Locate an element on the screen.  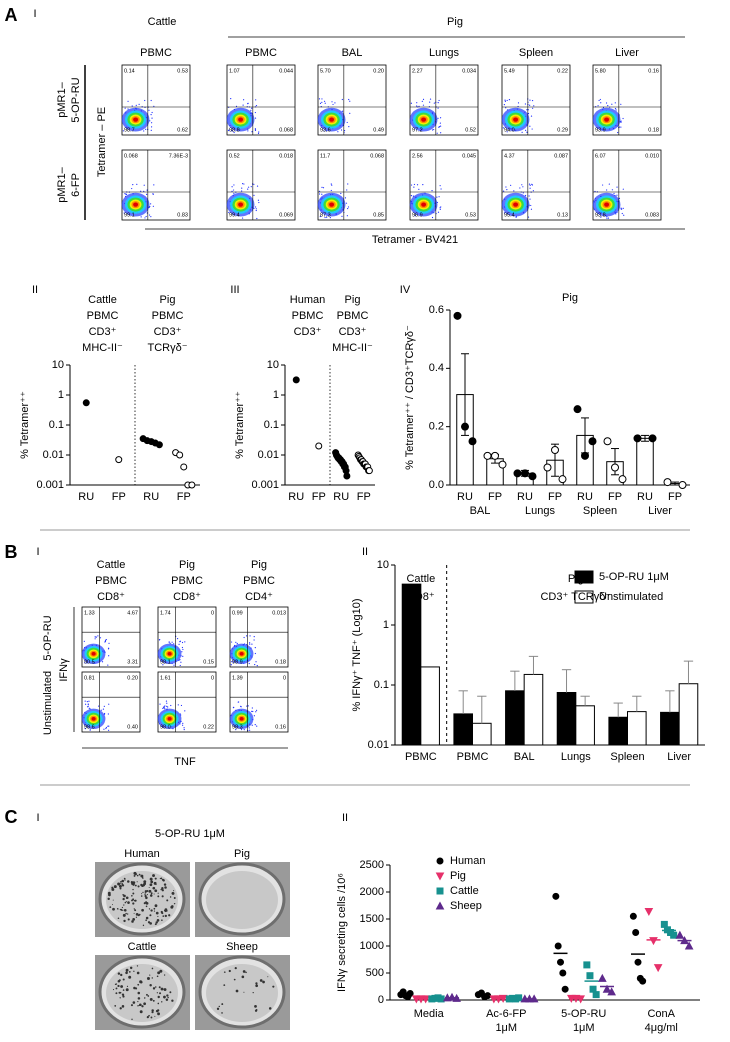
quadrant-value: 0.045 is located at coordinates (469, 156).